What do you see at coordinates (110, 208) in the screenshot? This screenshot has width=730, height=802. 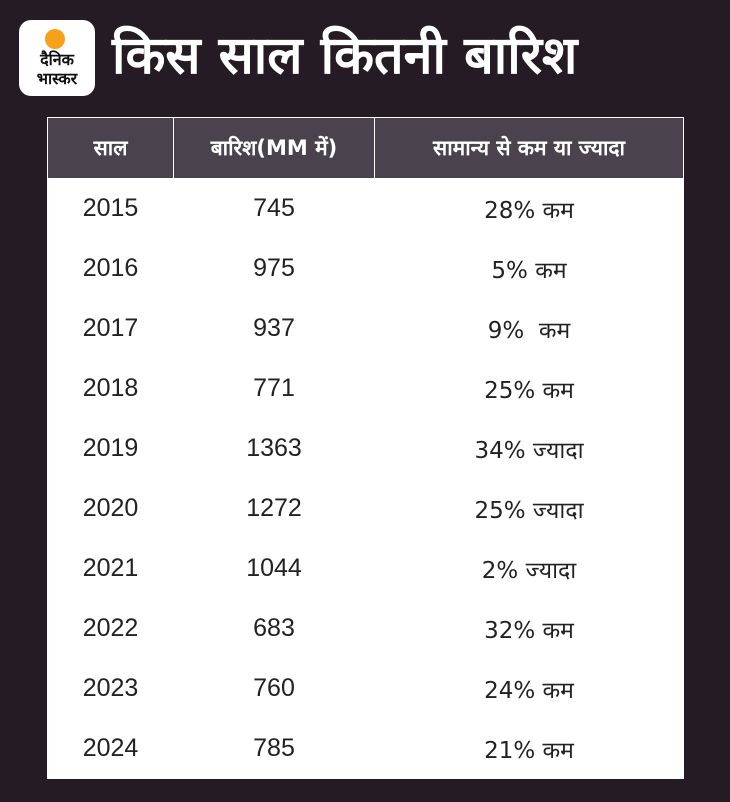 I see `year-cell: 2015` at bounding box center [110, 208].